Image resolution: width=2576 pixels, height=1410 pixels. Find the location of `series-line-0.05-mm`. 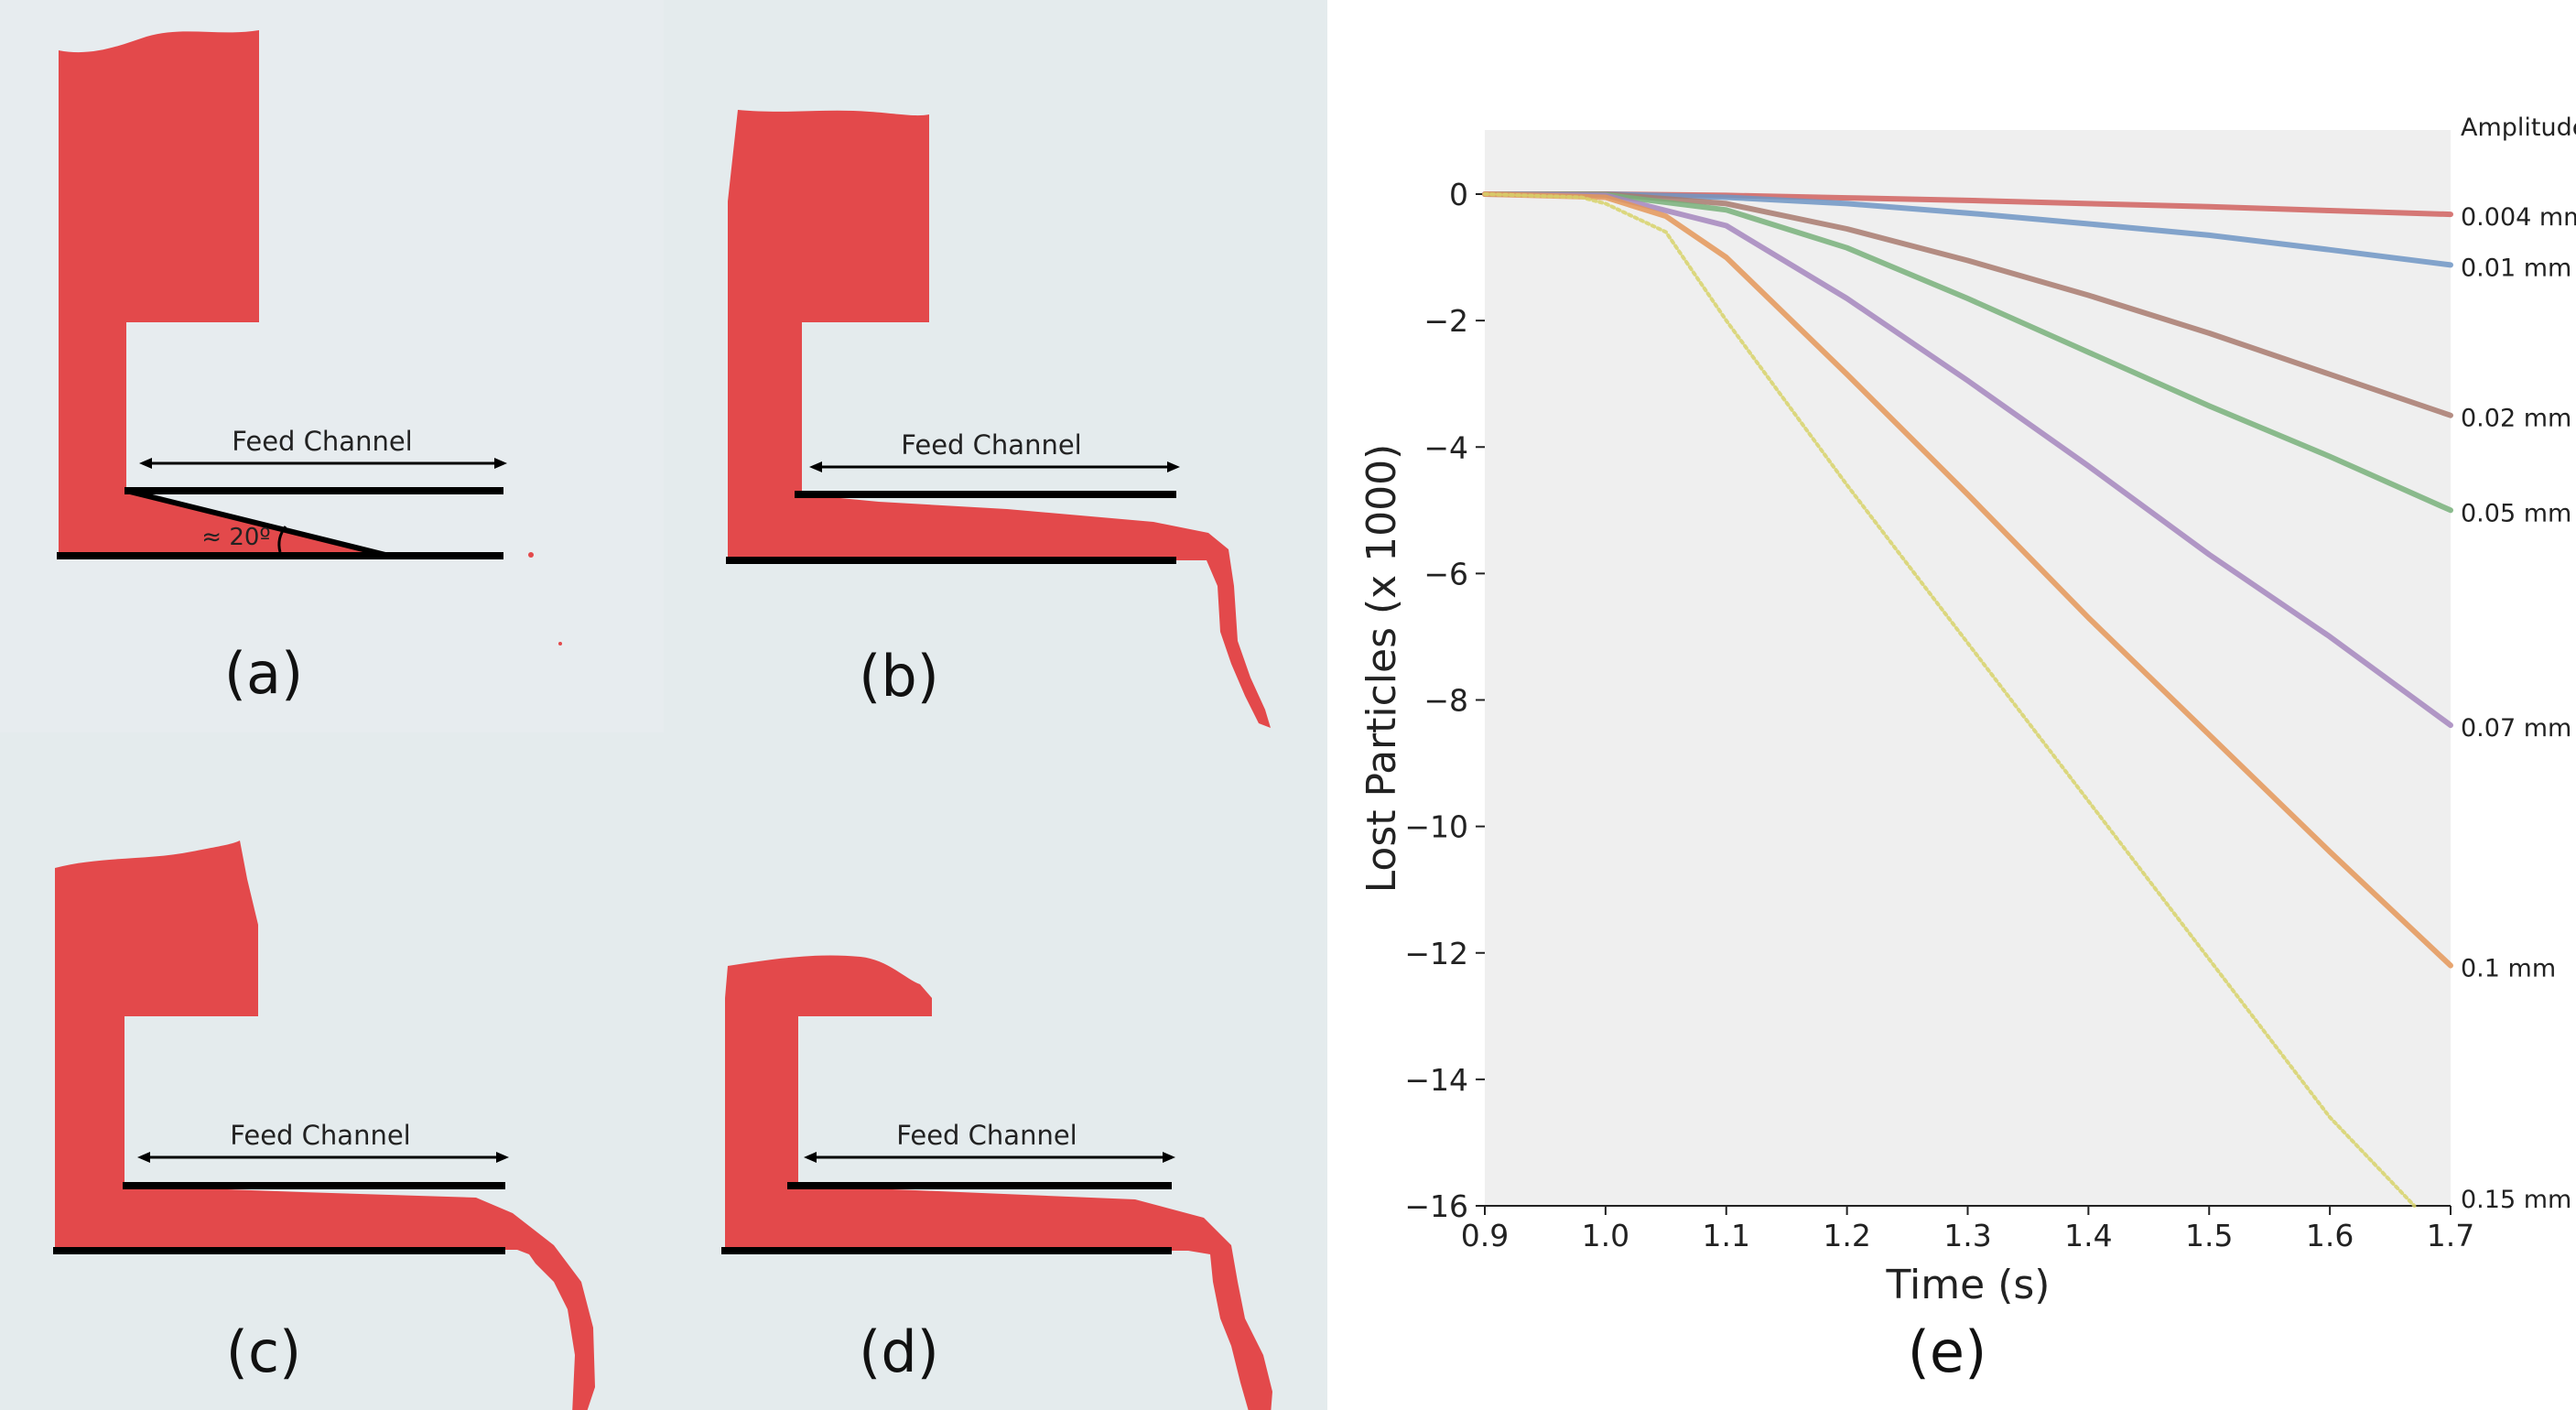

series-line-0.05-mm is located at coordinates (1968, 352).